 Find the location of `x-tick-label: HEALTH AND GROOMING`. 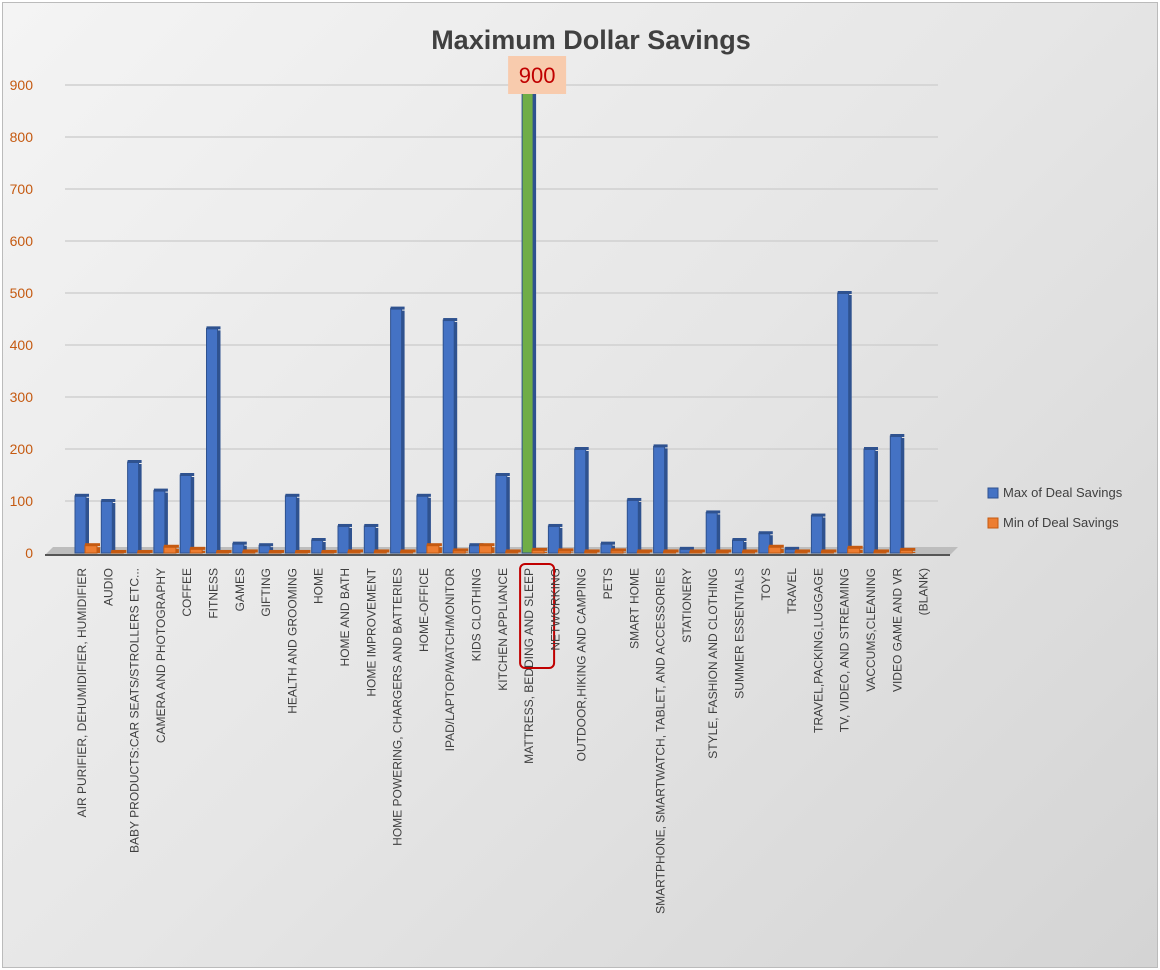

x-tick-label: HEALTH AND GROOMING is located at coordinates (292, 641).